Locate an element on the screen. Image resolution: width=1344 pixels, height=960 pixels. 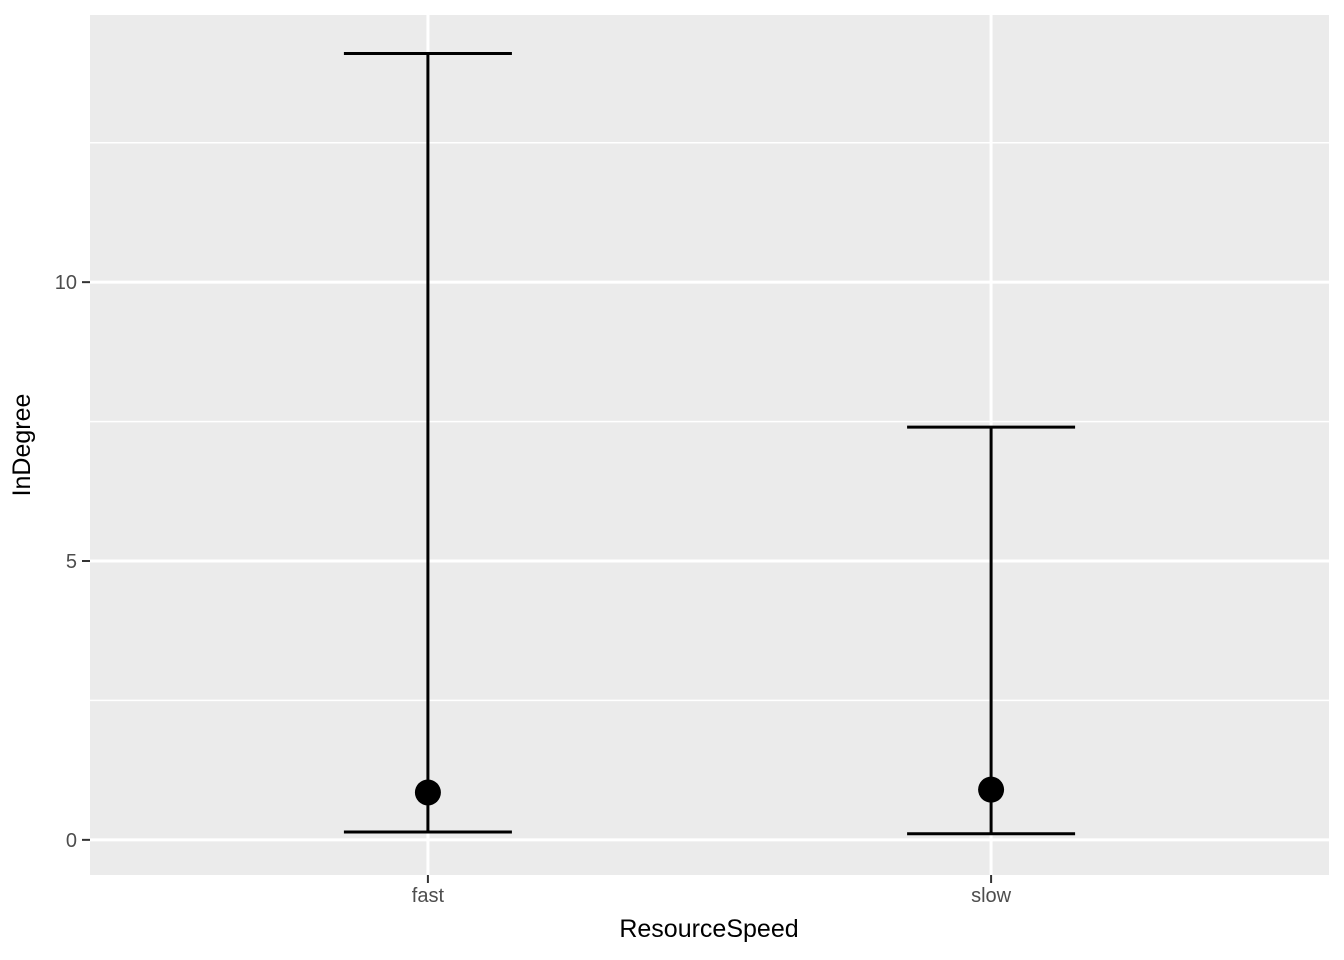
mean-point-slow is located at coordinates (991, 789).